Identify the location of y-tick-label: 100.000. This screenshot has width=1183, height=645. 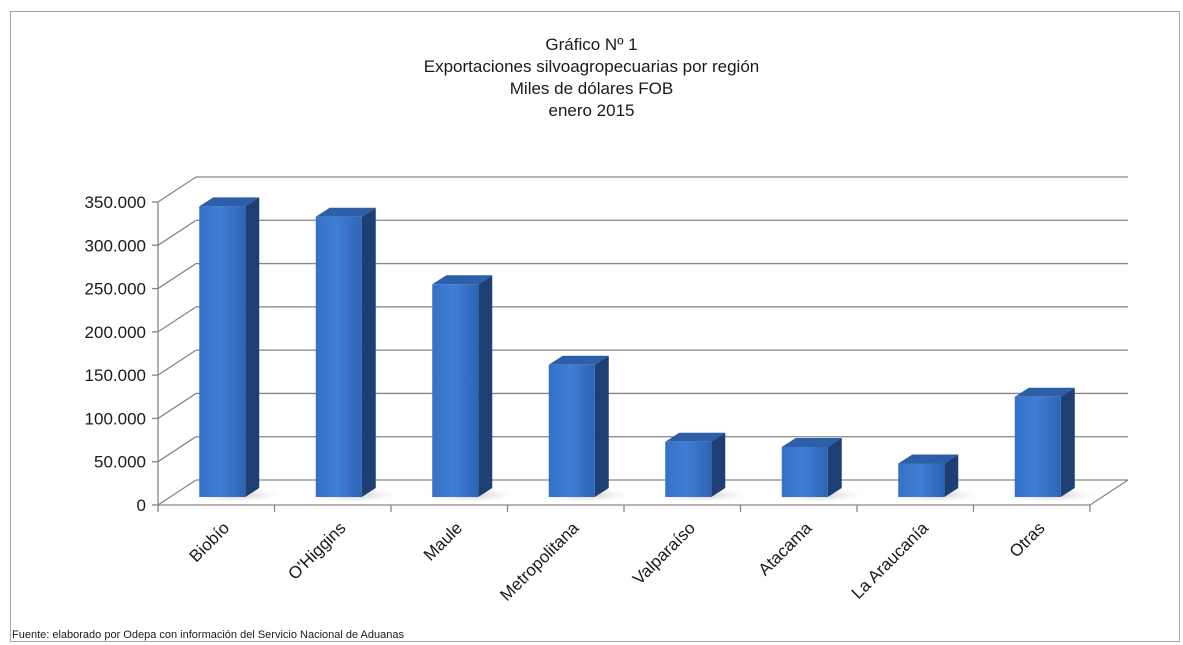
(115, 418).